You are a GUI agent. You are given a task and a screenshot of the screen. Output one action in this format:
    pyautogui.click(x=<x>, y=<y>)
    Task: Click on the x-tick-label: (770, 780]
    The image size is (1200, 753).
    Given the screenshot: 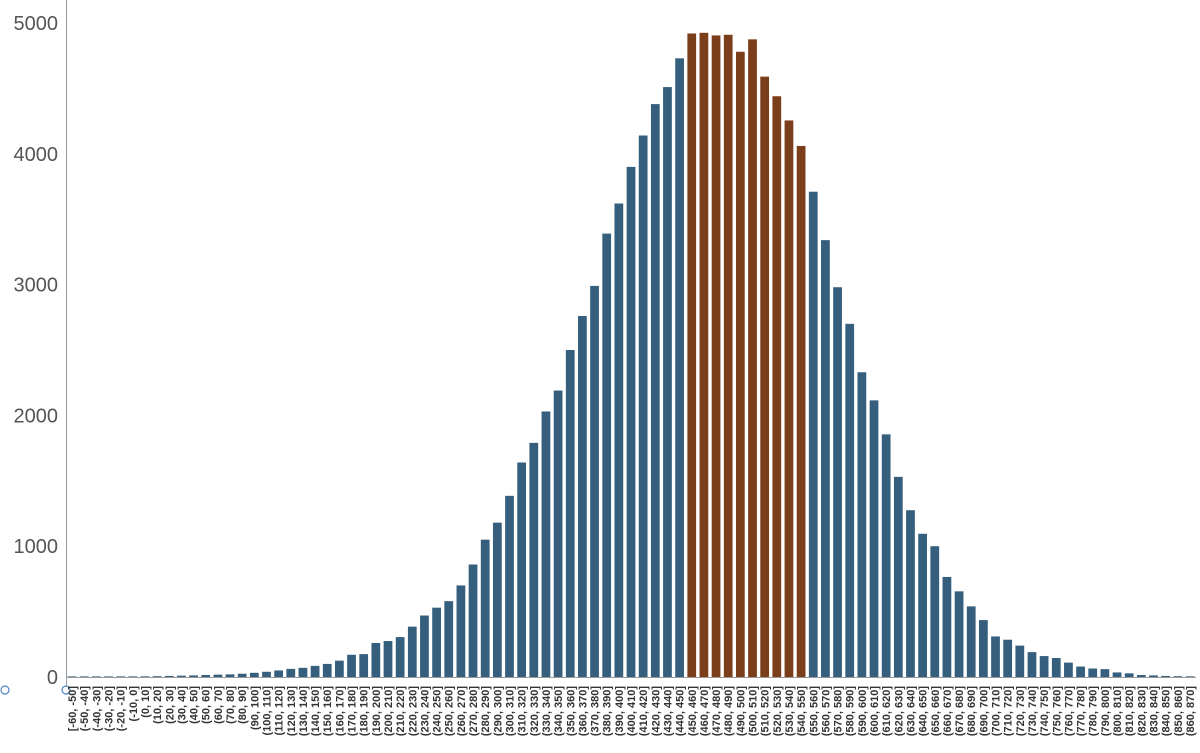 What is the action you would take?
    pyautogui.click(x=1082, y=711)
    